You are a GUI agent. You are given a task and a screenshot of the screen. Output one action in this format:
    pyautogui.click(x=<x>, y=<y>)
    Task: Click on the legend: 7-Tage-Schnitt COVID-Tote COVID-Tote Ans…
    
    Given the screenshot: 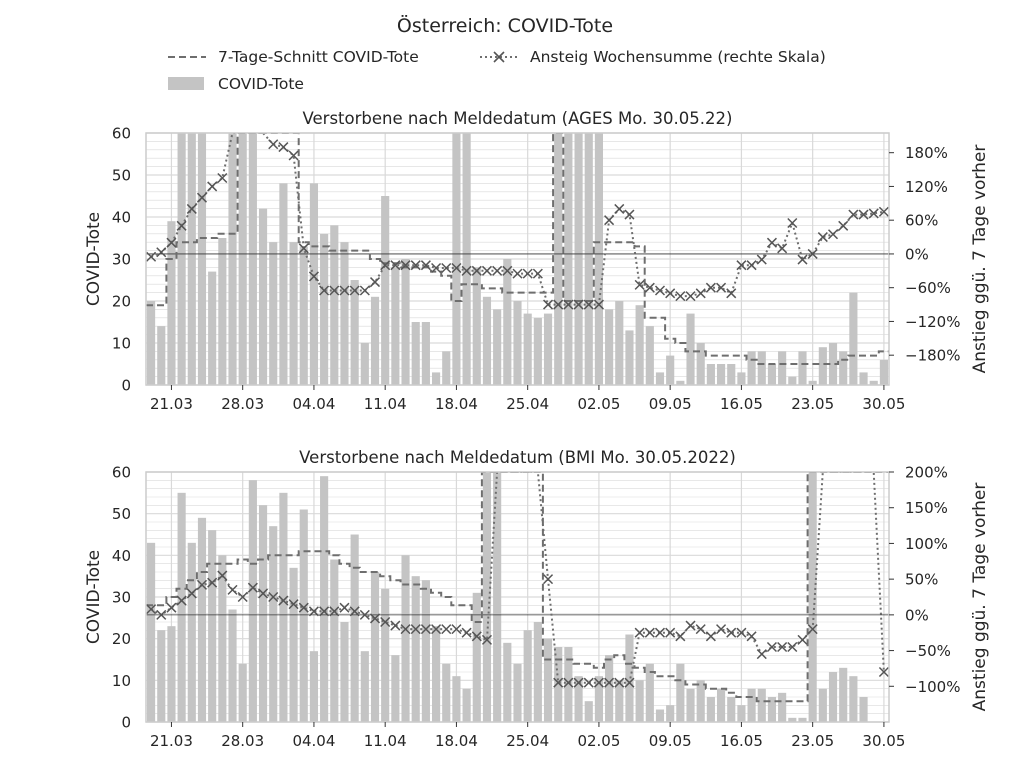 What is the action you would take?
    pyautogui.click(x=497, y=70)
    